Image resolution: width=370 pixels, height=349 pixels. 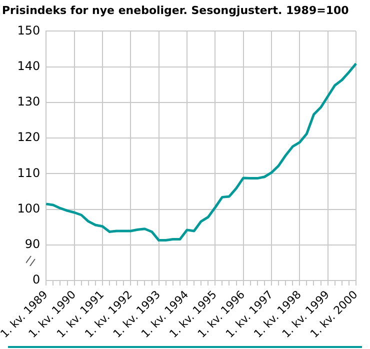 What do you see at coordinates (175, 10) in the screenshot?
I see `chart-title: Prisindeks for nye eneboliger. Sesongjustert. 1989=100` at bounding box center [175, 10].